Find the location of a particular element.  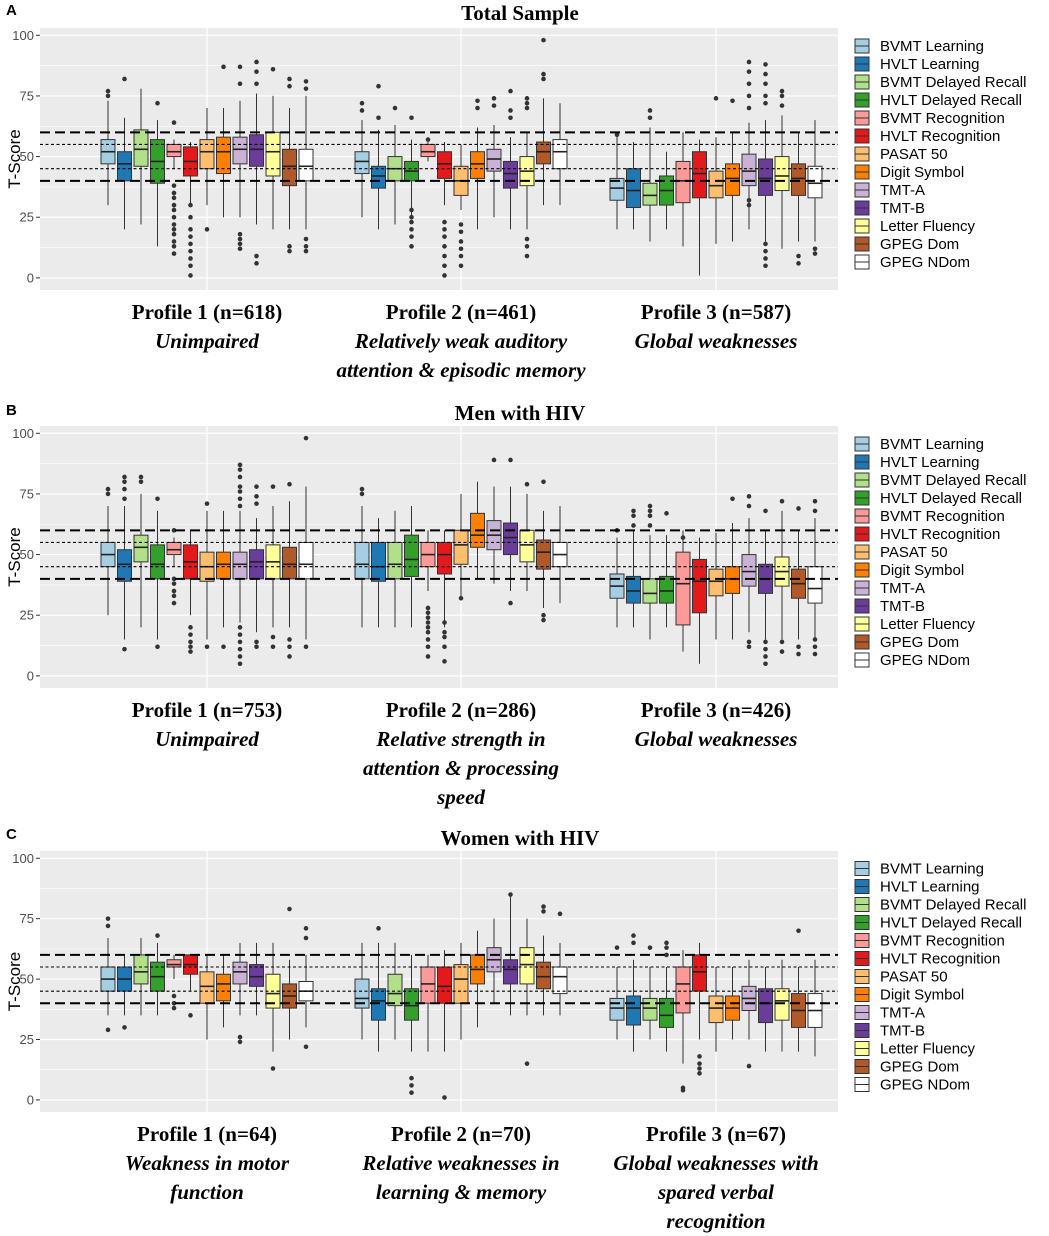

legend-label: GPEG Dom is located at coordinates (919, 642).